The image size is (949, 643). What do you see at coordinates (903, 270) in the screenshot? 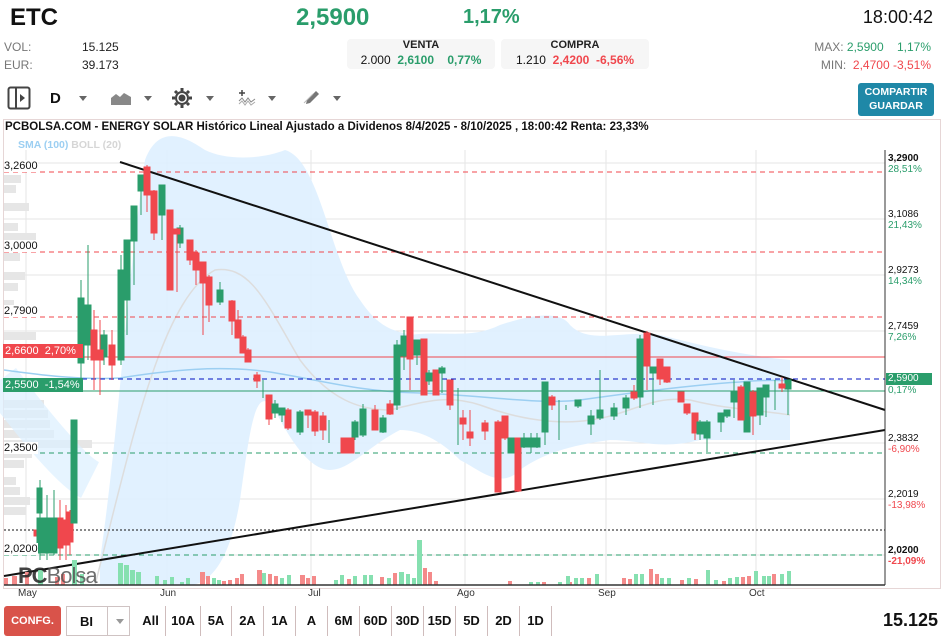
I see `axis-price: 2,9273` at bounding box center [903, 270].